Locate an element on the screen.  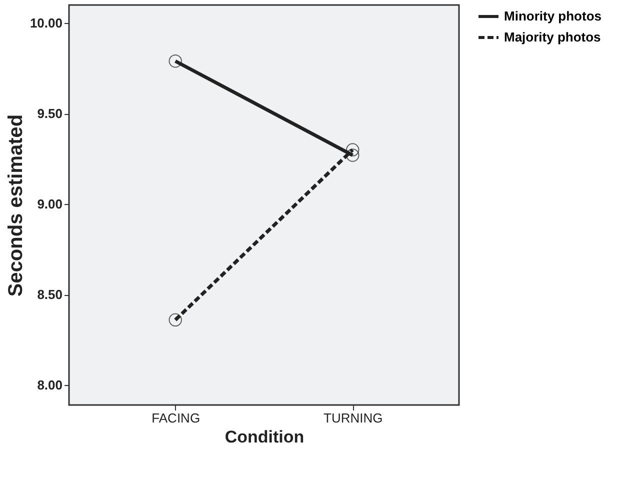
y-tick-label: 9.50 is located at coordinates (49, 114).